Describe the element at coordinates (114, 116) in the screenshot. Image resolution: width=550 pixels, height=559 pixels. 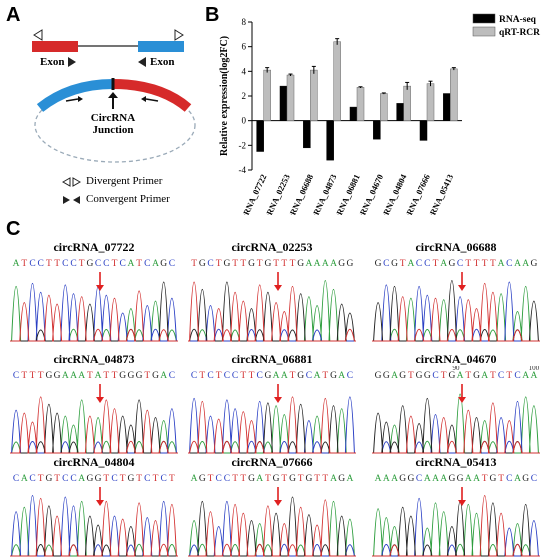
I see `circrna-schematic` at that location.